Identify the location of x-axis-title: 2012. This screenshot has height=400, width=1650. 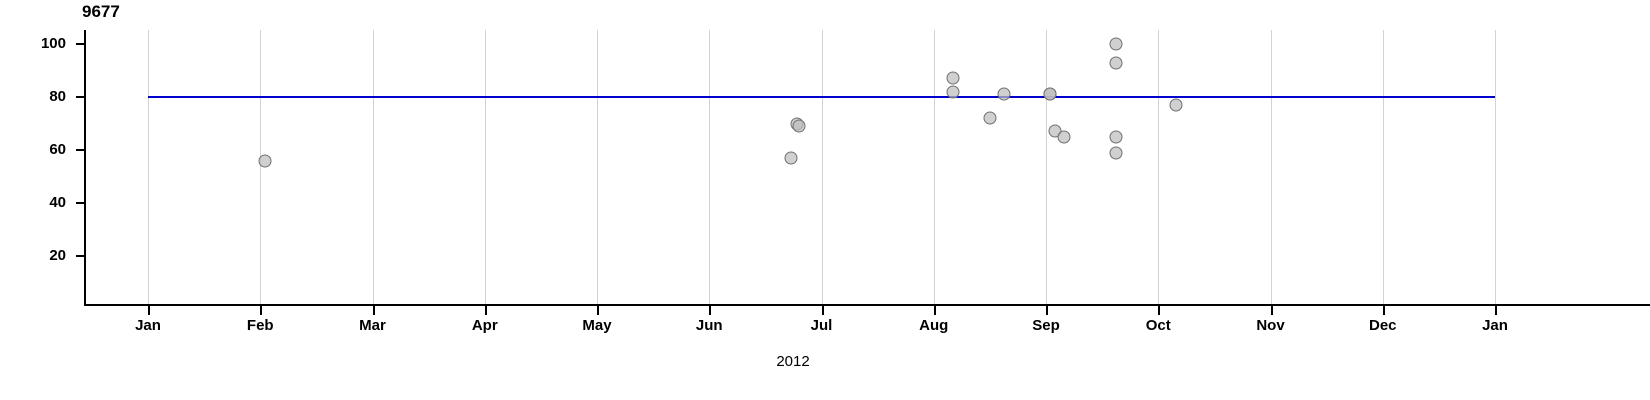
(825, 361).